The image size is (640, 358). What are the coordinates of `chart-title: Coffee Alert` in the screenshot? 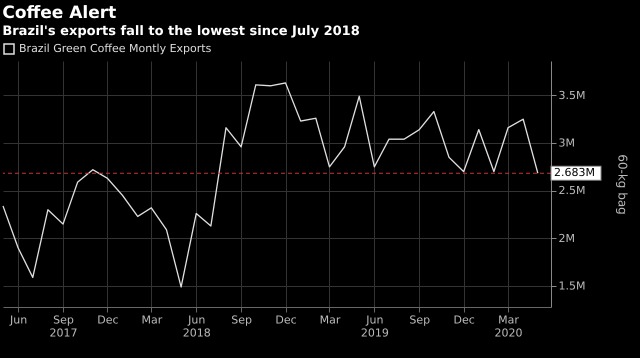 It's located at (59, 13).